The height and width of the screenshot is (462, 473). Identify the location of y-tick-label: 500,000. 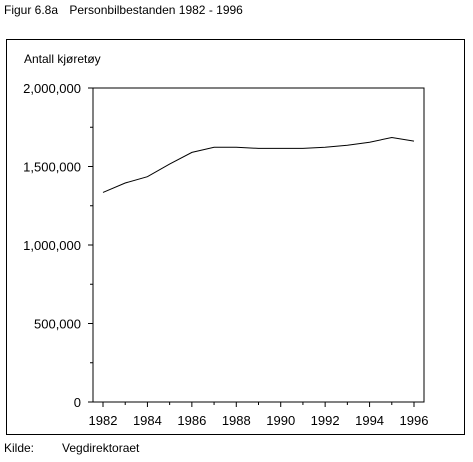
(57, 324).